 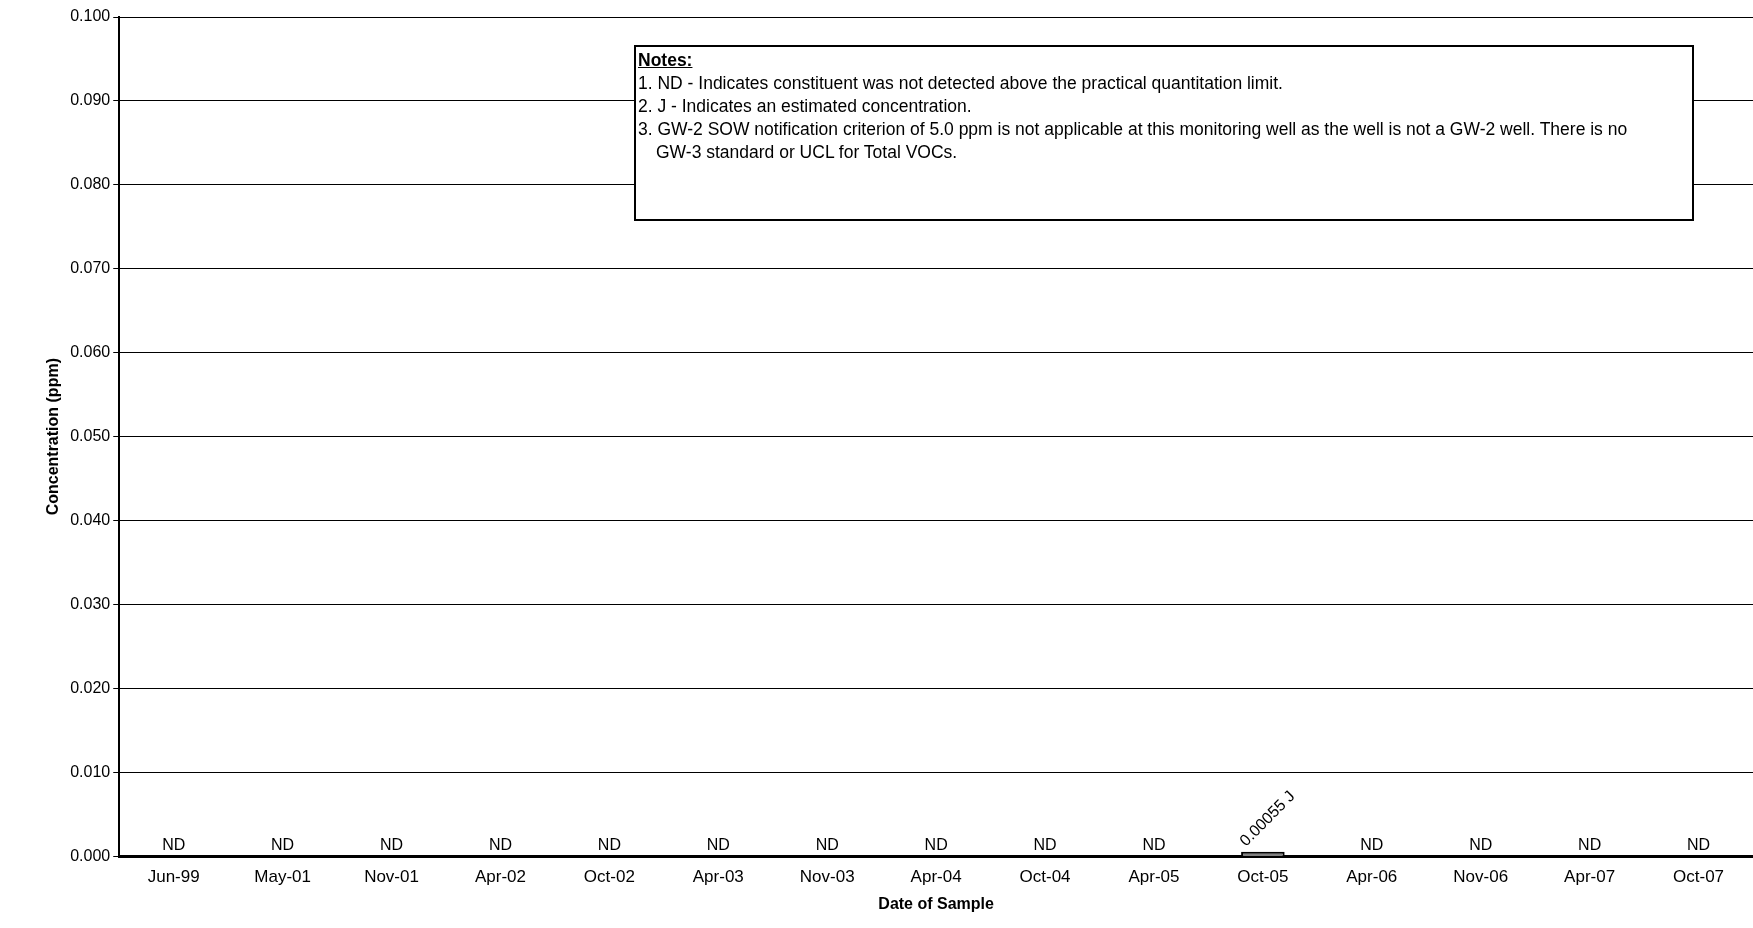 I want to click on x-tick-label: Apr-02, so click(x=500, y=877).